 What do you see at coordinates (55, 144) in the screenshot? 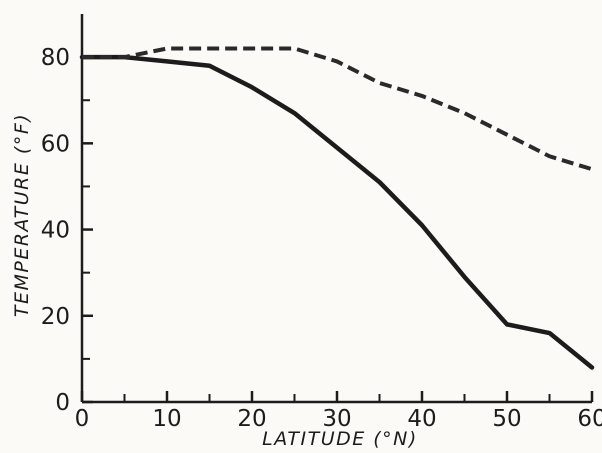
I see `y-tick-label: 60` at bounding box center [55, 144].